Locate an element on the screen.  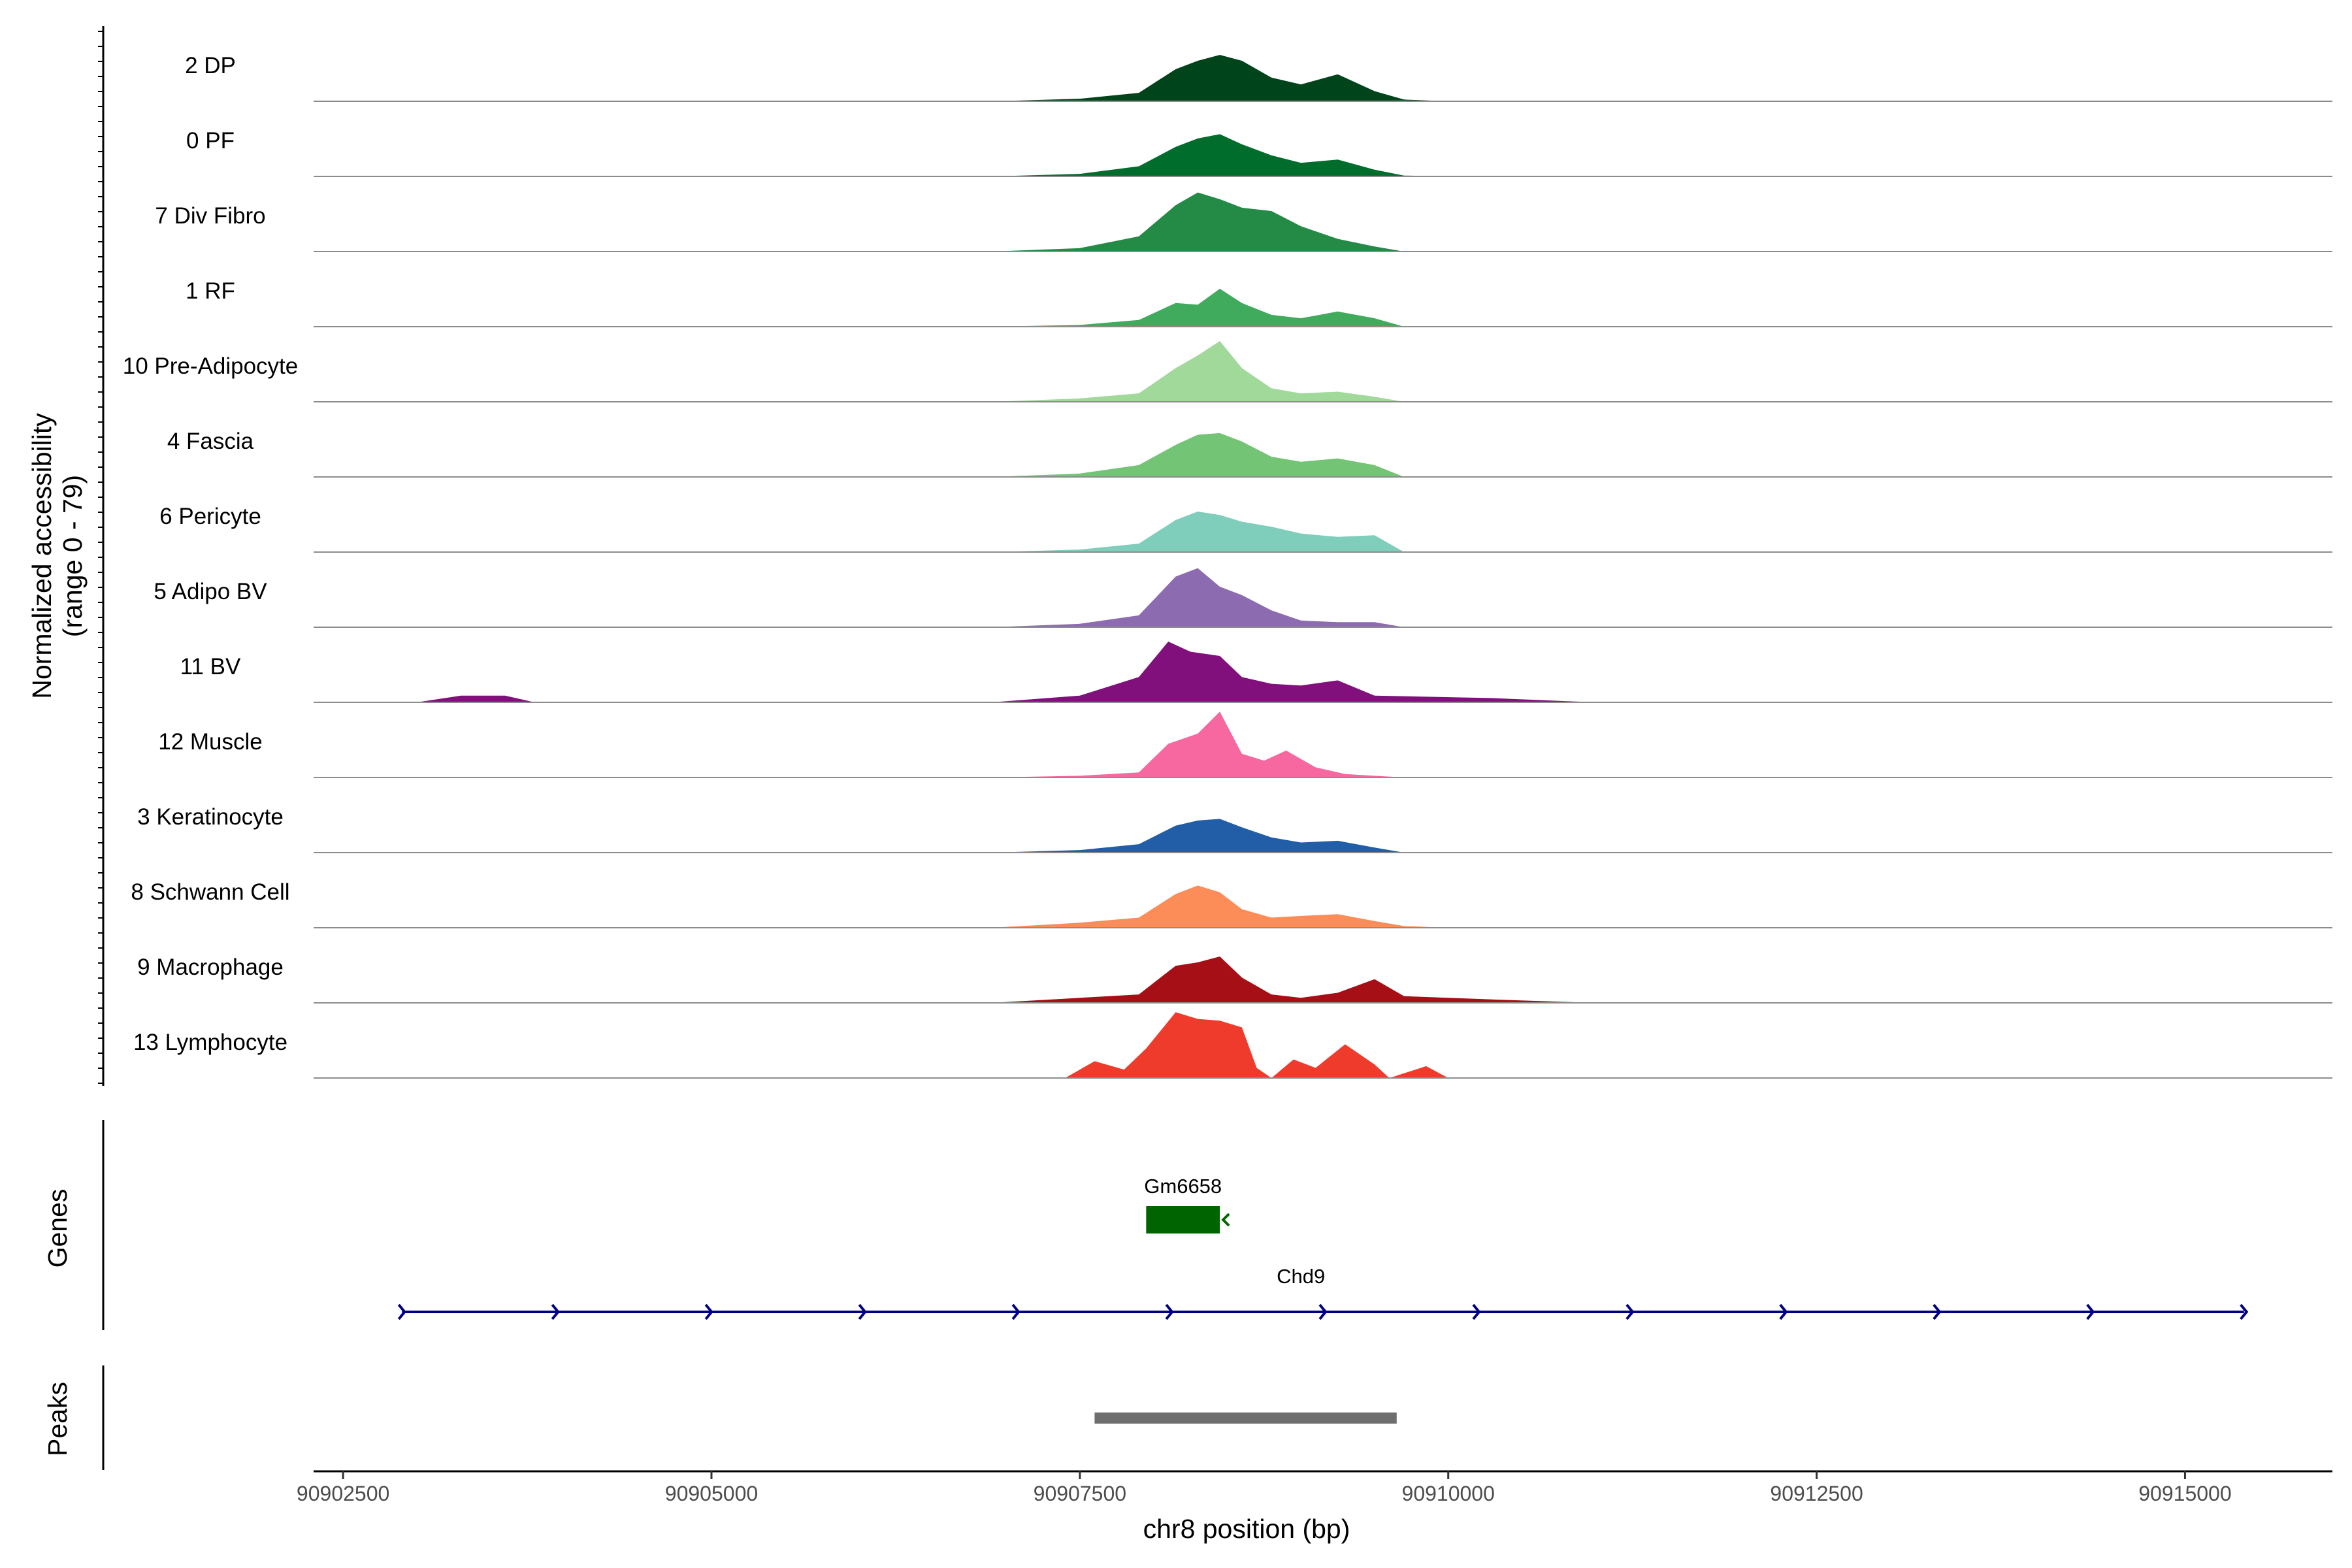
track-label-0: 2 DP is located at coordinates (210, 65).